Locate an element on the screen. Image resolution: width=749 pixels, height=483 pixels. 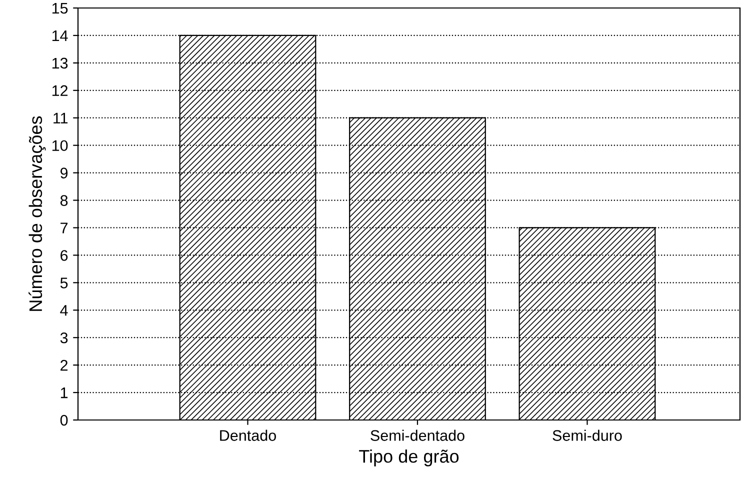
y-tick-label: 14 is located at coordinates (60, 35).